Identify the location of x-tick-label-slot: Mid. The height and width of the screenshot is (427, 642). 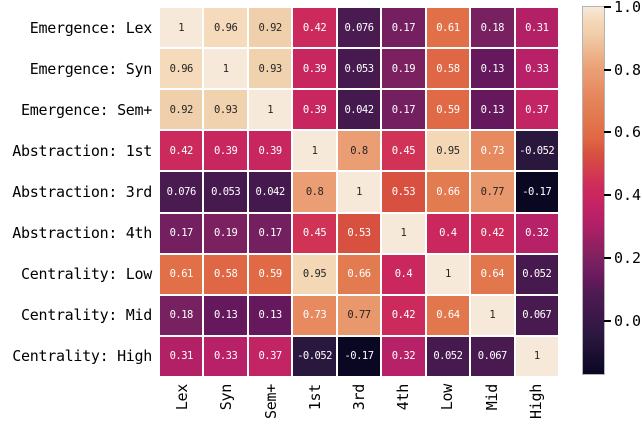
(492, 402).